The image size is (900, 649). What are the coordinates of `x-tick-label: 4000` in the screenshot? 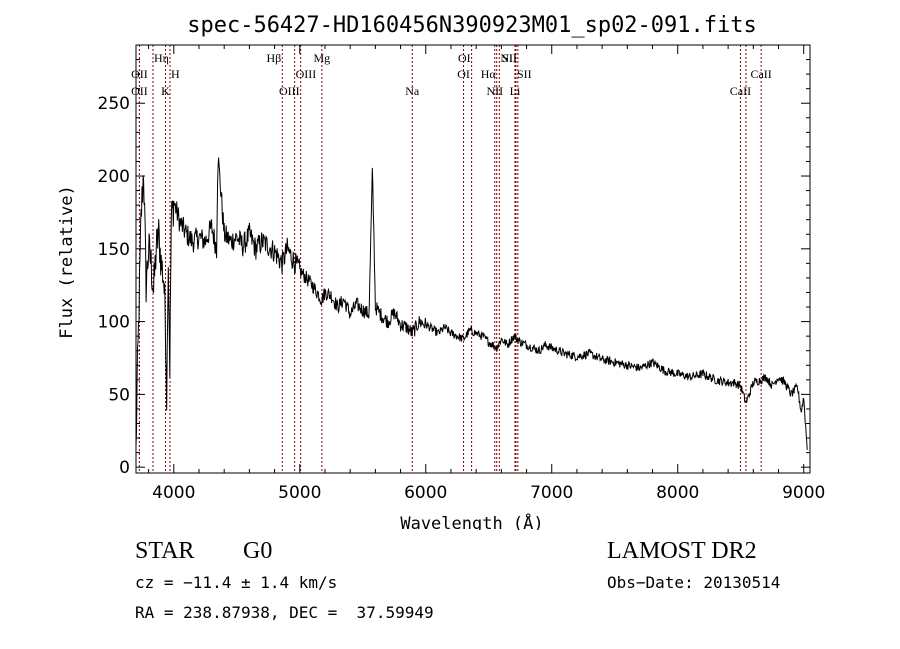 It's located at (173, 493).